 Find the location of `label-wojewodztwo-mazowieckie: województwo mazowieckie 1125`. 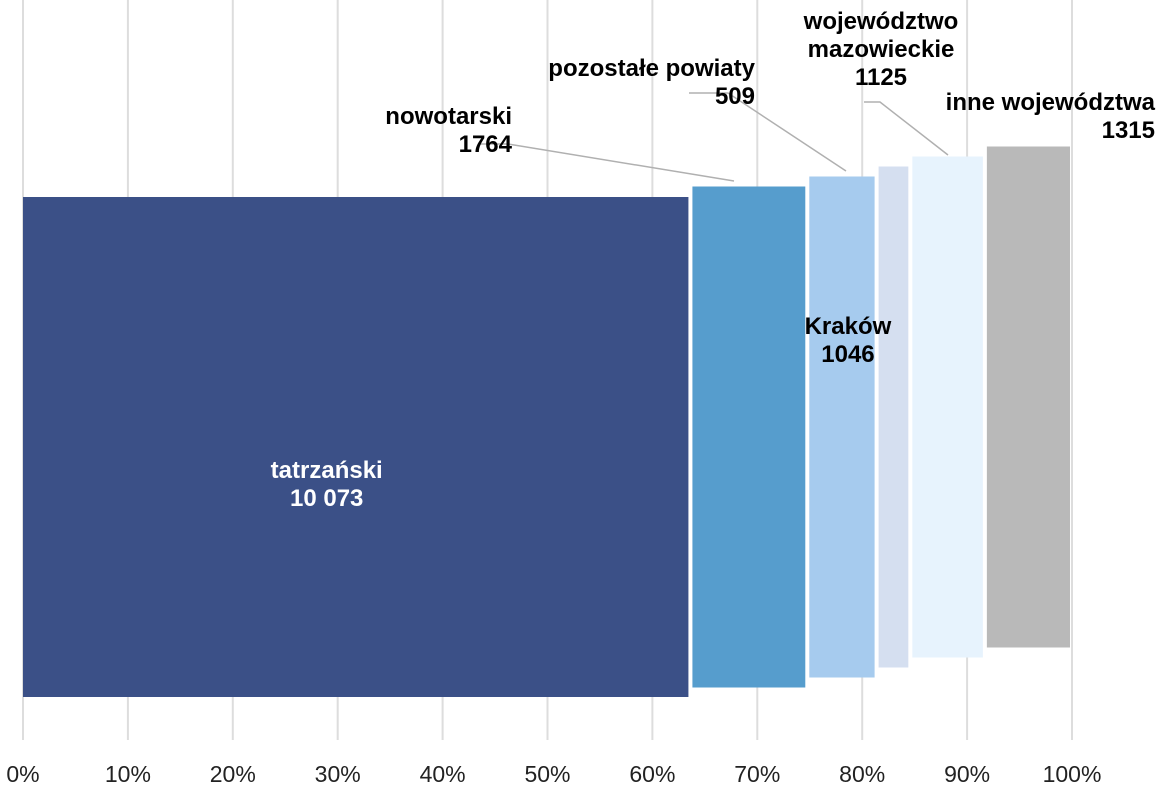

label-wojewodztwo-mazowieckie: województwo mazowieckie 1125 is located at coordinates (881, 49).